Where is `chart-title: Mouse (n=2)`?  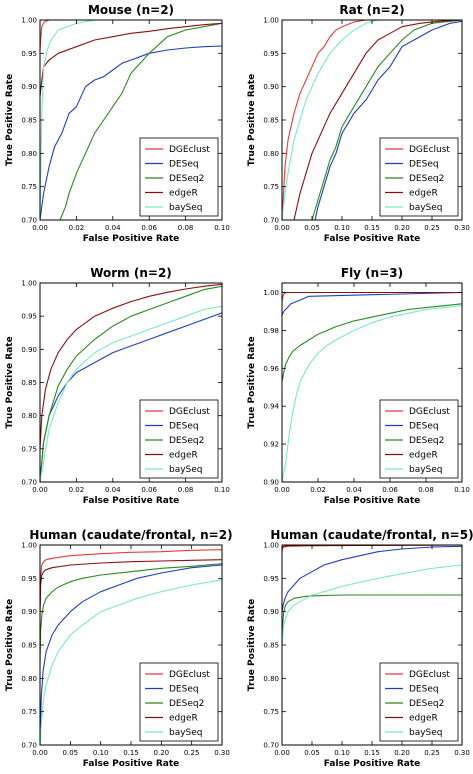
chart-title: Mouse (n=2) is located at coordinates (131, 10).